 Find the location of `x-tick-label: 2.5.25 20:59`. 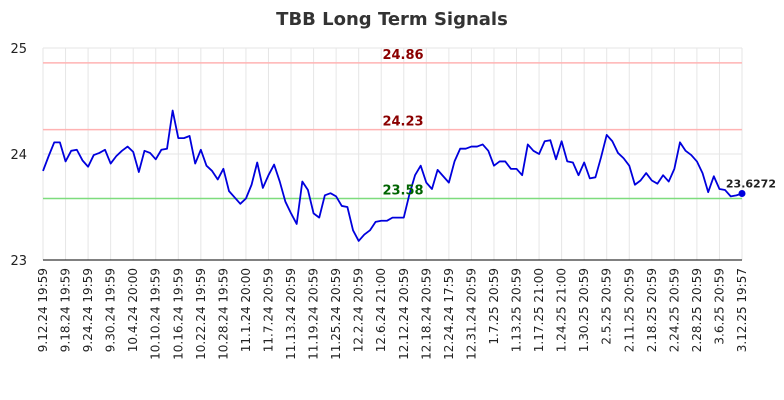

x-tick-label: 2.5.25 20:59 is located at coordinates (607, 306).